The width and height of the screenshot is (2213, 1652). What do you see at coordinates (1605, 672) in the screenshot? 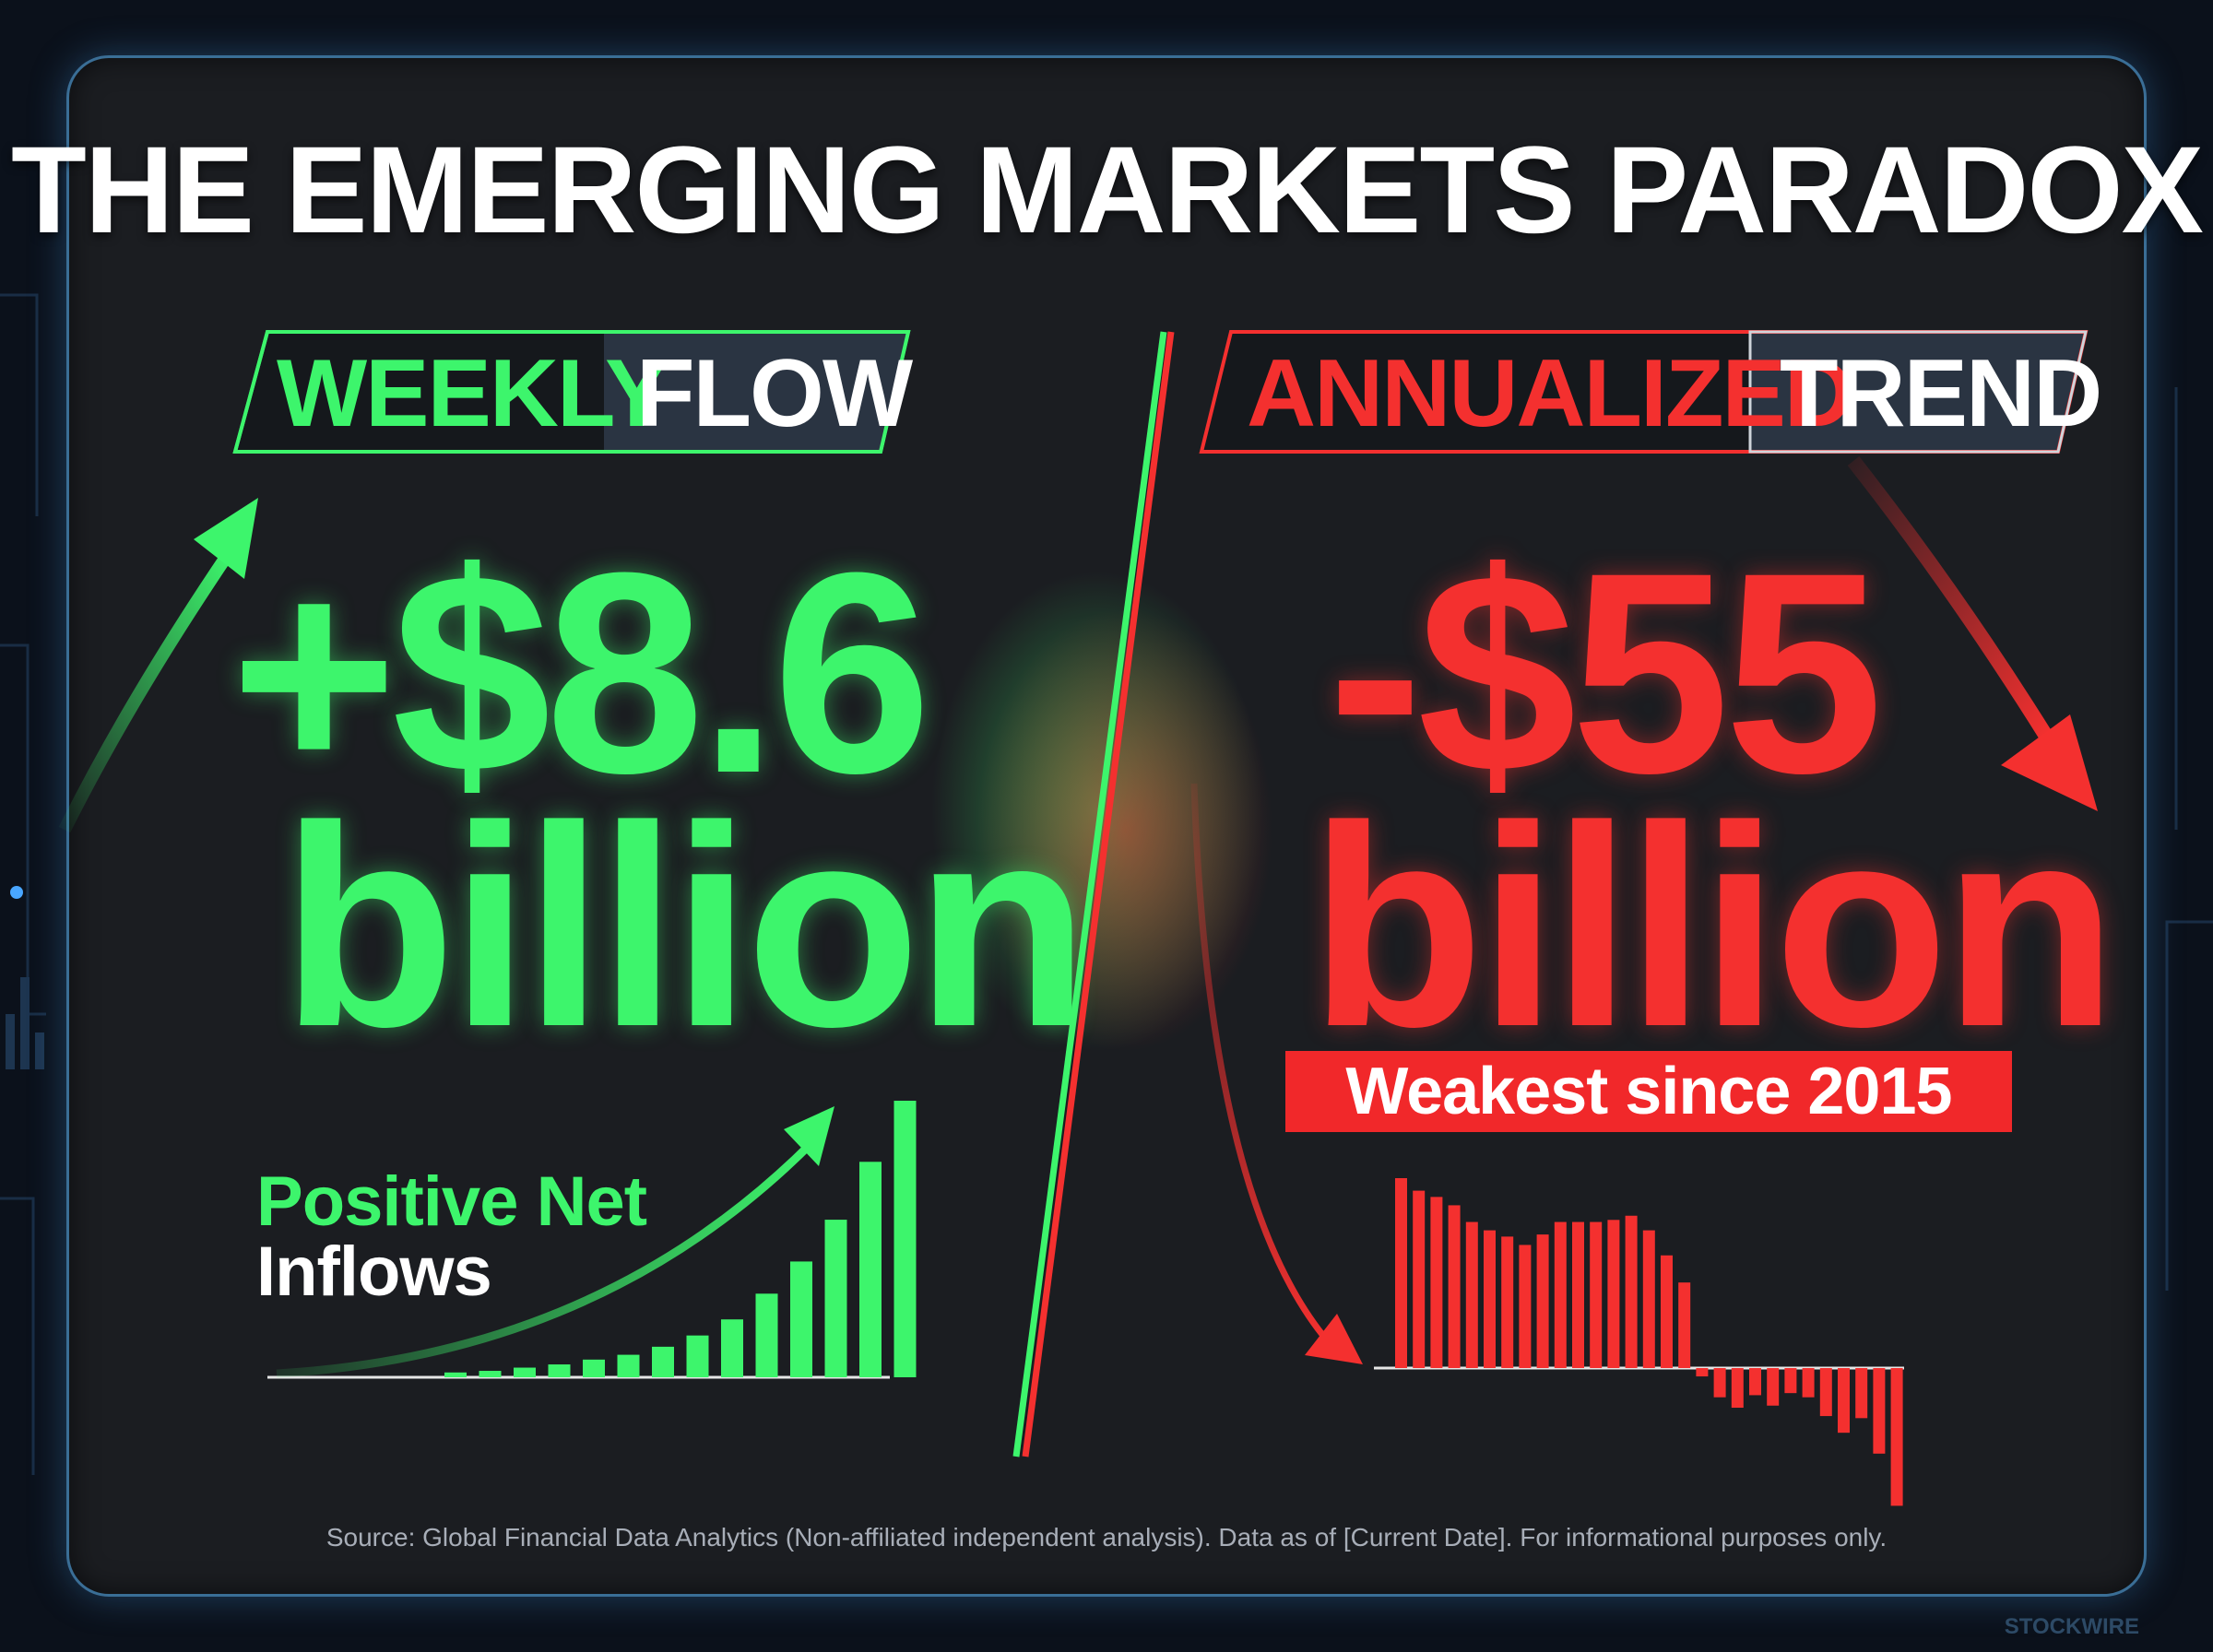
I see `annualized-trend-amount: -$55` at bounding box center [1605, 672].